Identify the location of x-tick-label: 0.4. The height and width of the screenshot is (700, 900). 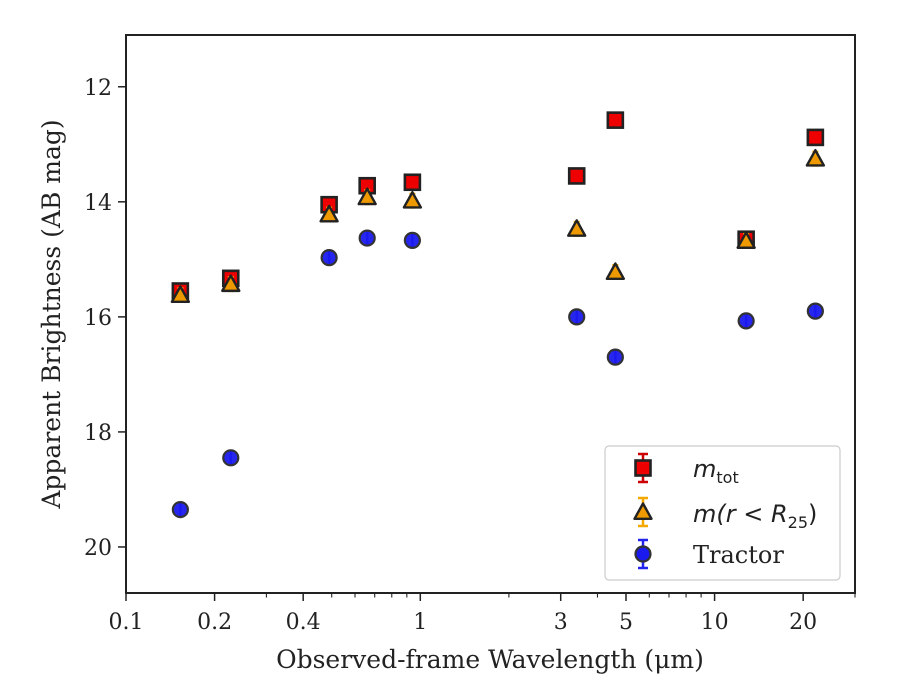
(303, 622).